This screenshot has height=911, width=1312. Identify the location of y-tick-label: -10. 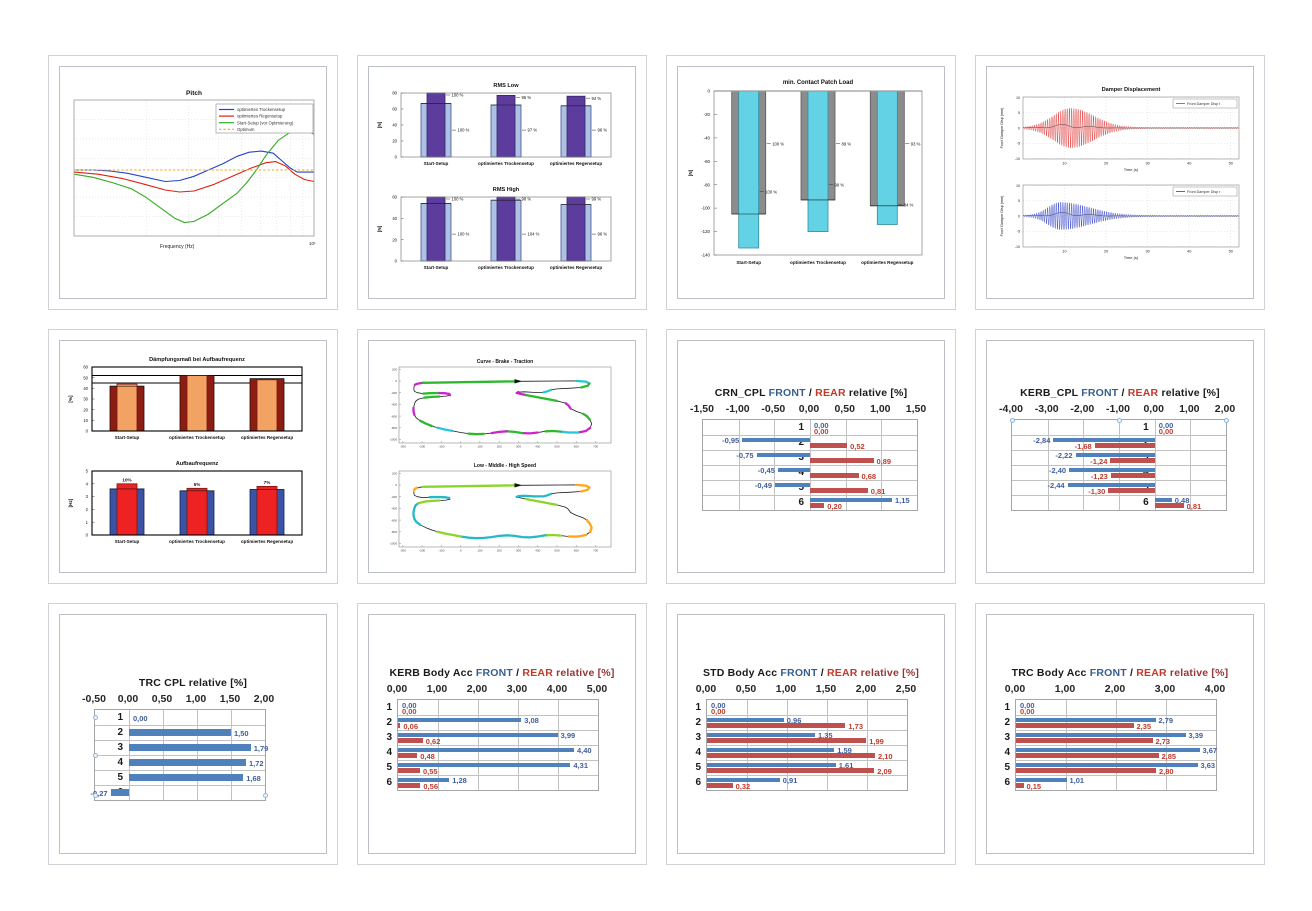
(1017, 247).